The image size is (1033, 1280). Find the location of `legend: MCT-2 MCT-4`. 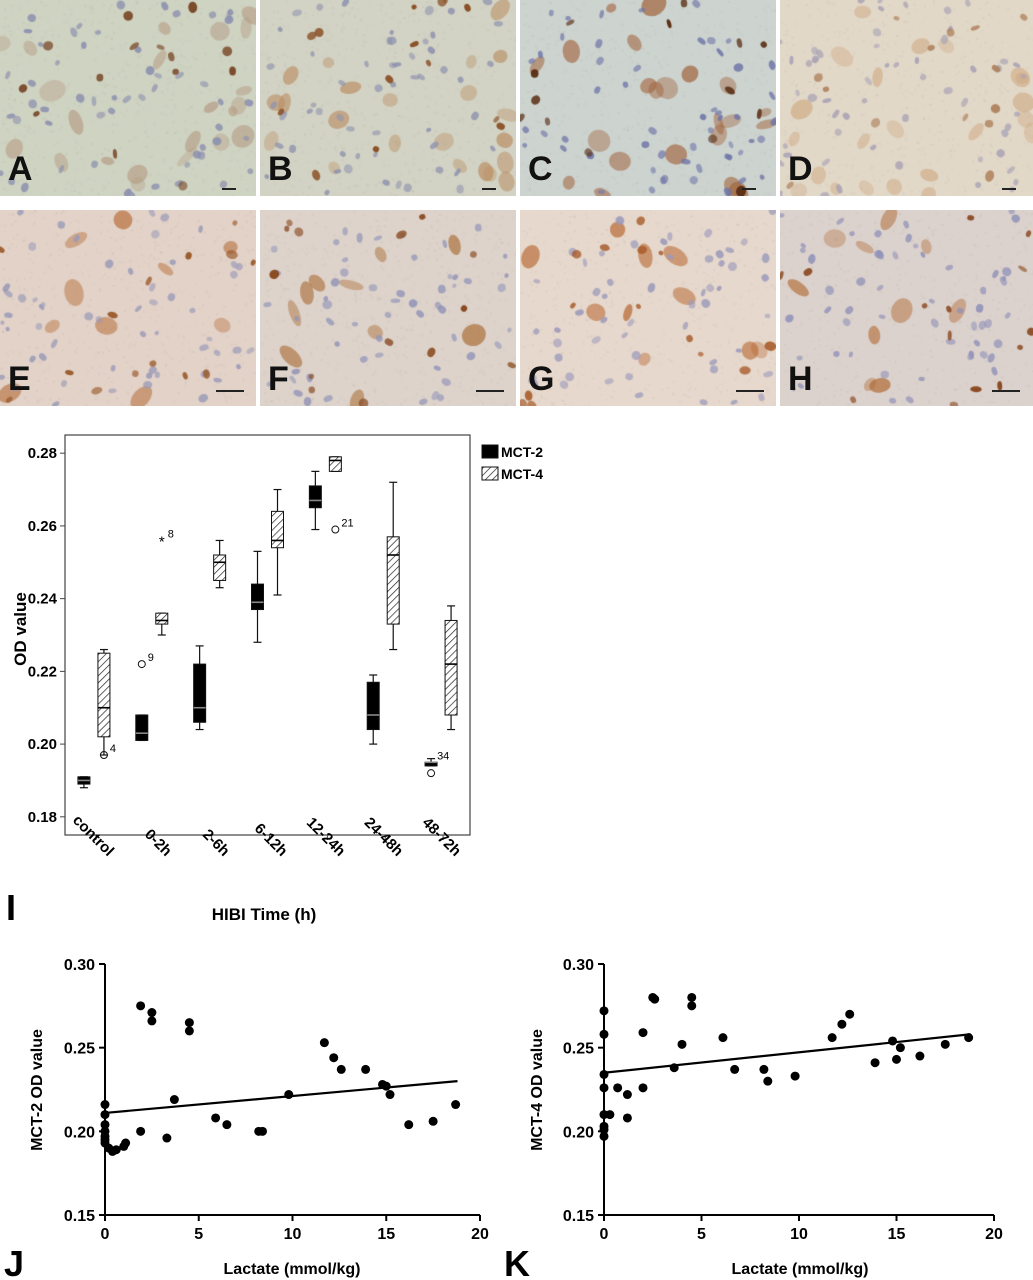

legend: MCT-2 MCT-4 is located at coordinates (512, 463).